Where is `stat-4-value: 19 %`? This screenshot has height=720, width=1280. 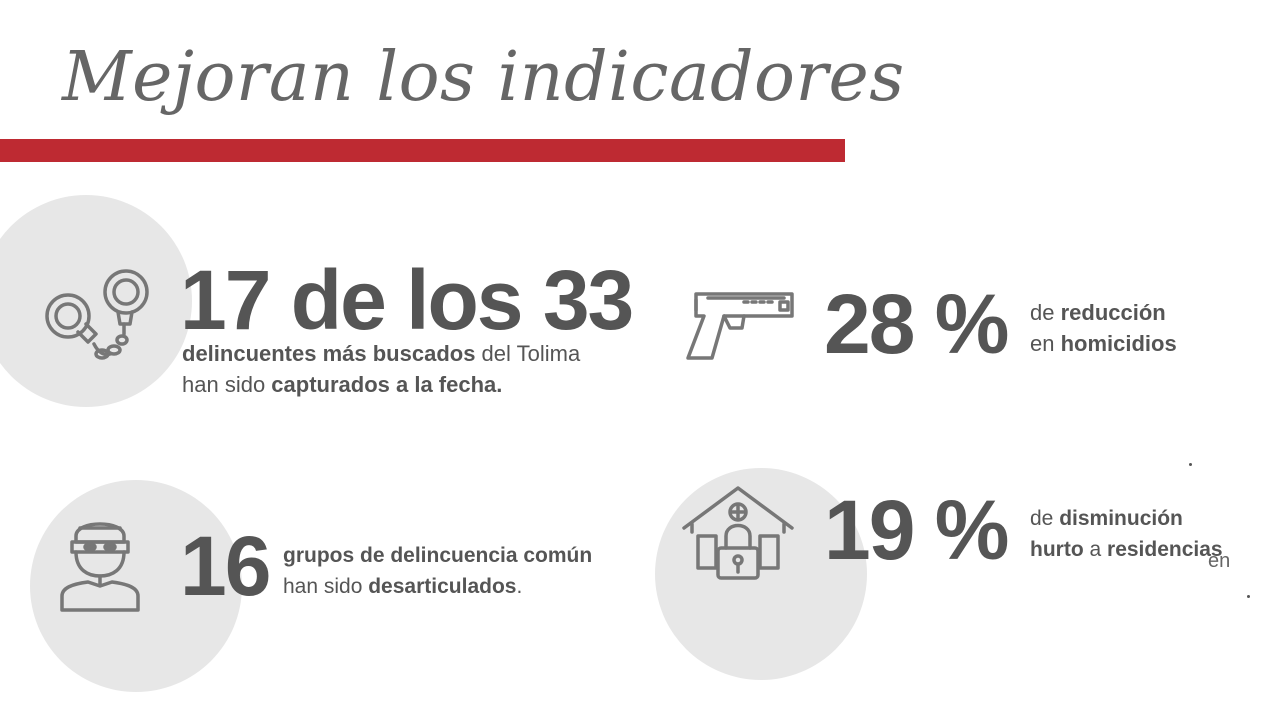 stat-4-value: 19 % is located at coordinates (916, 530).